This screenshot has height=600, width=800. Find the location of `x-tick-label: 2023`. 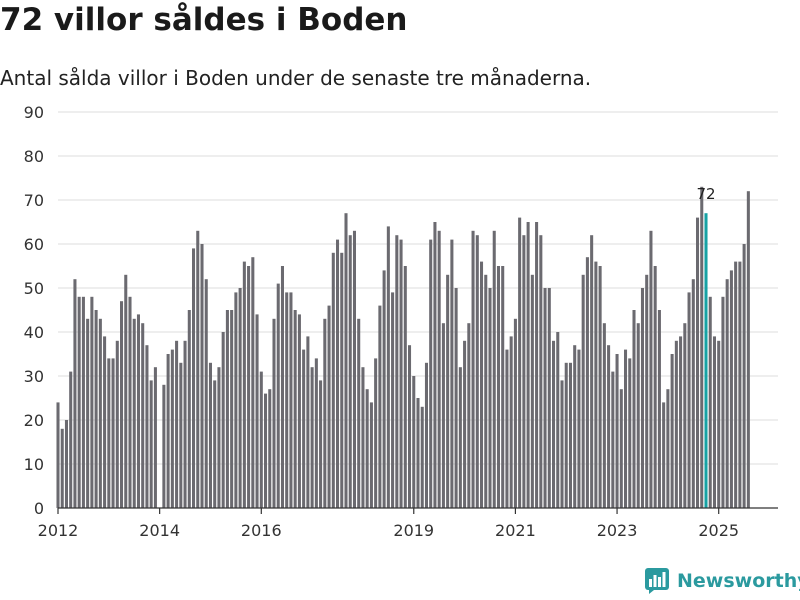

x-tick-label: 2023 is located at coordinates (617, 530).